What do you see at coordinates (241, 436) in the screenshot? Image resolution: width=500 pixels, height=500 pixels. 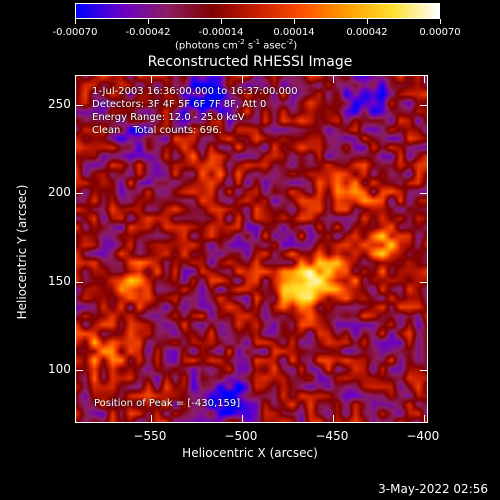 I see `x-tick-label: −500` at bounding box center [241, 436].